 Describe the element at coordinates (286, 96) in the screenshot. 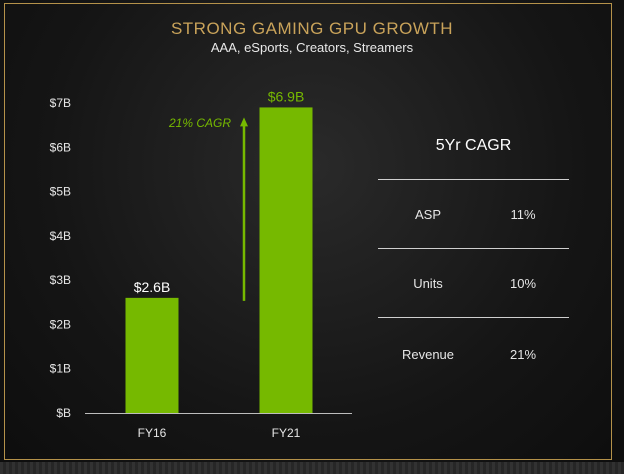

I see `bar-value-label: $6.9B` at that location.